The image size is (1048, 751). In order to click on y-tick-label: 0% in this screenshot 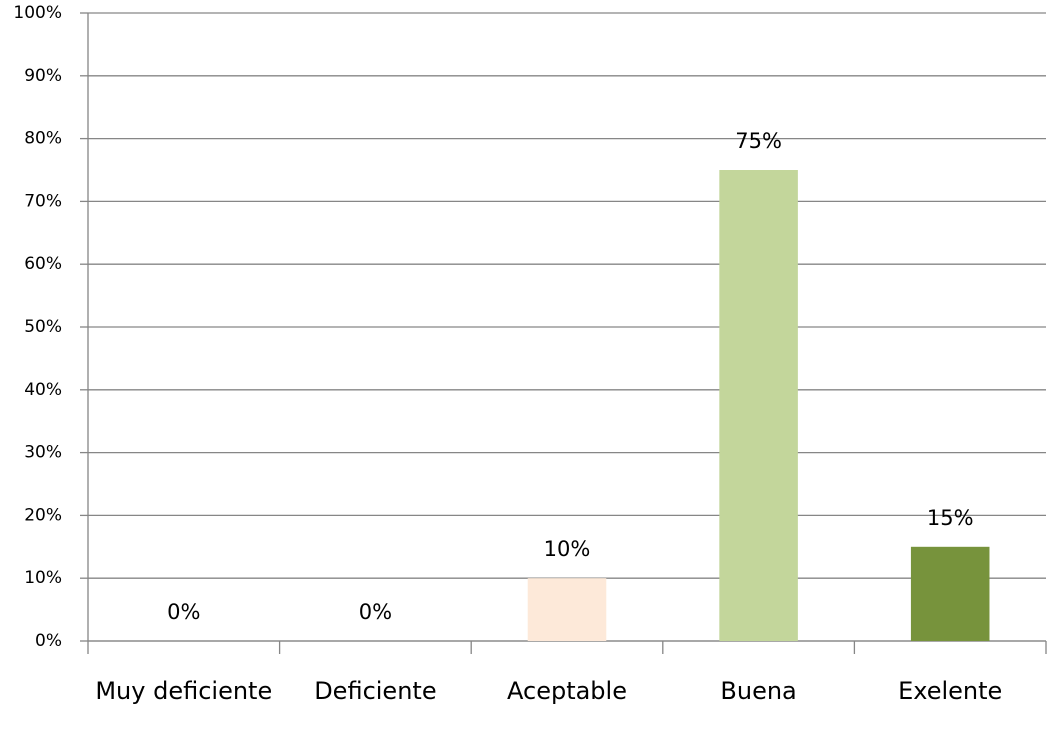, I will do `click(48, 641)`.